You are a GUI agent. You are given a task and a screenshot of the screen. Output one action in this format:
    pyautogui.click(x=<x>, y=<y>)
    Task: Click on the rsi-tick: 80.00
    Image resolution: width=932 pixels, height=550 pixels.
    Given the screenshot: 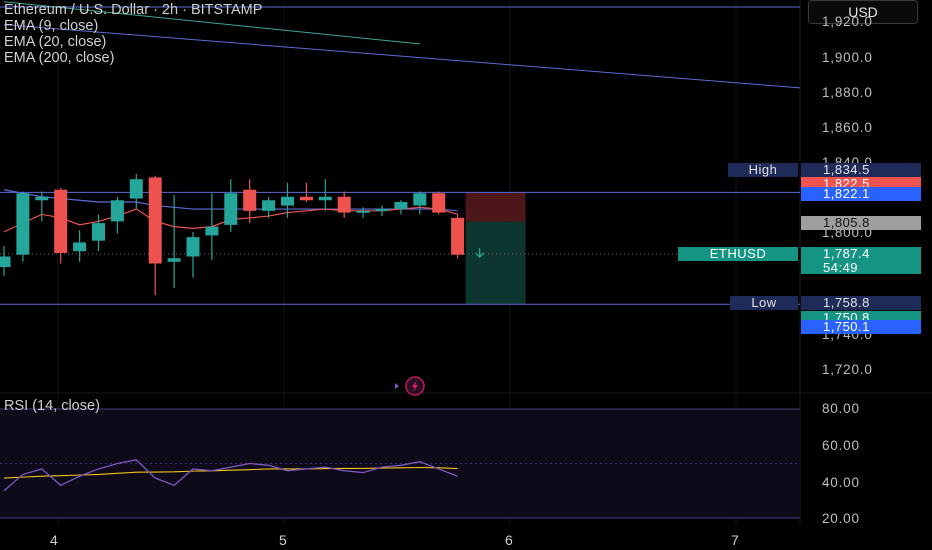 What is the action you would take?
    pyautogui.click(x=841, y=408)
    